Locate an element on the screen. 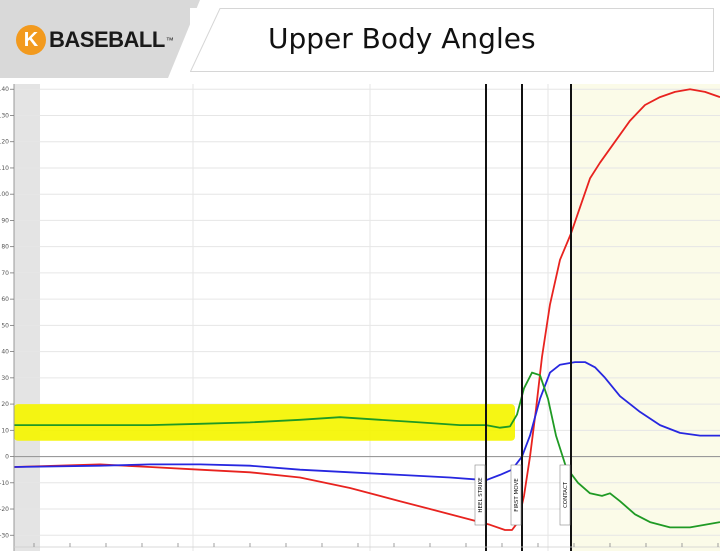 The image size is (720, 551). y-tick-label: 60 is located at coordinates (5, 299).